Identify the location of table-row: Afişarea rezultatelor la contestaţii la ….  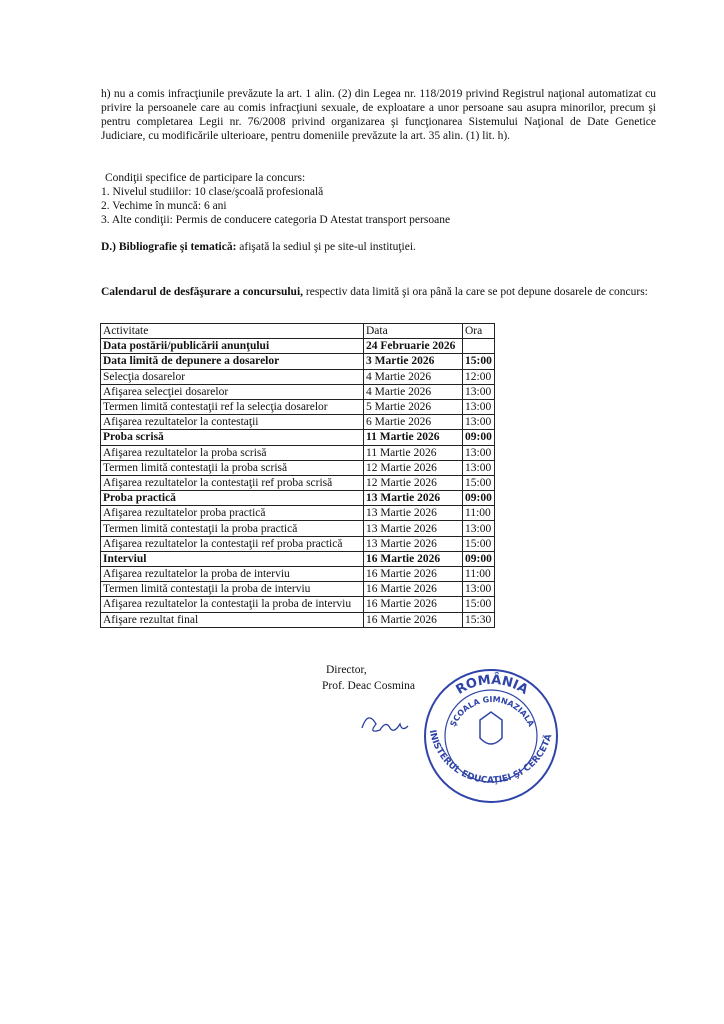
(297, 604).